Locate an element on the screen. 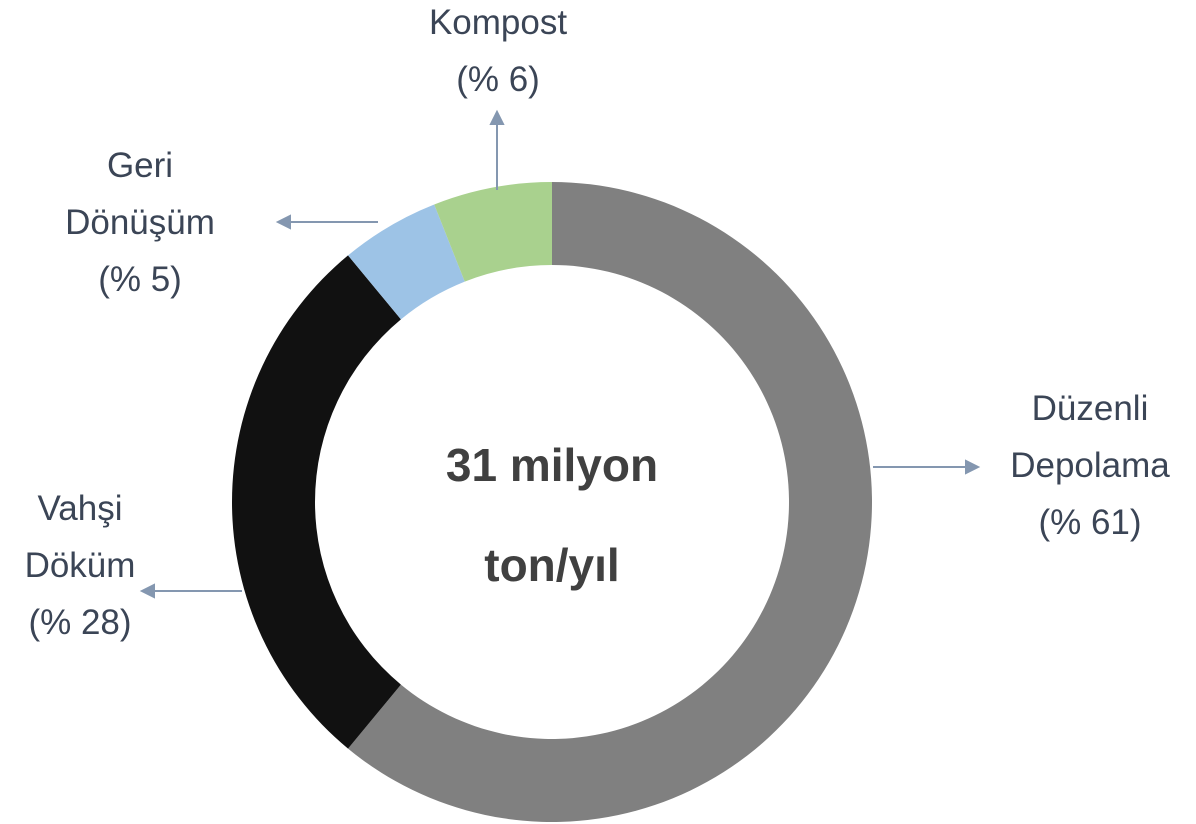 The width and height of the screenshot is (1196, 824). center-annotation: 31 milyon ton/yıl is located at coordinates (552, 515).